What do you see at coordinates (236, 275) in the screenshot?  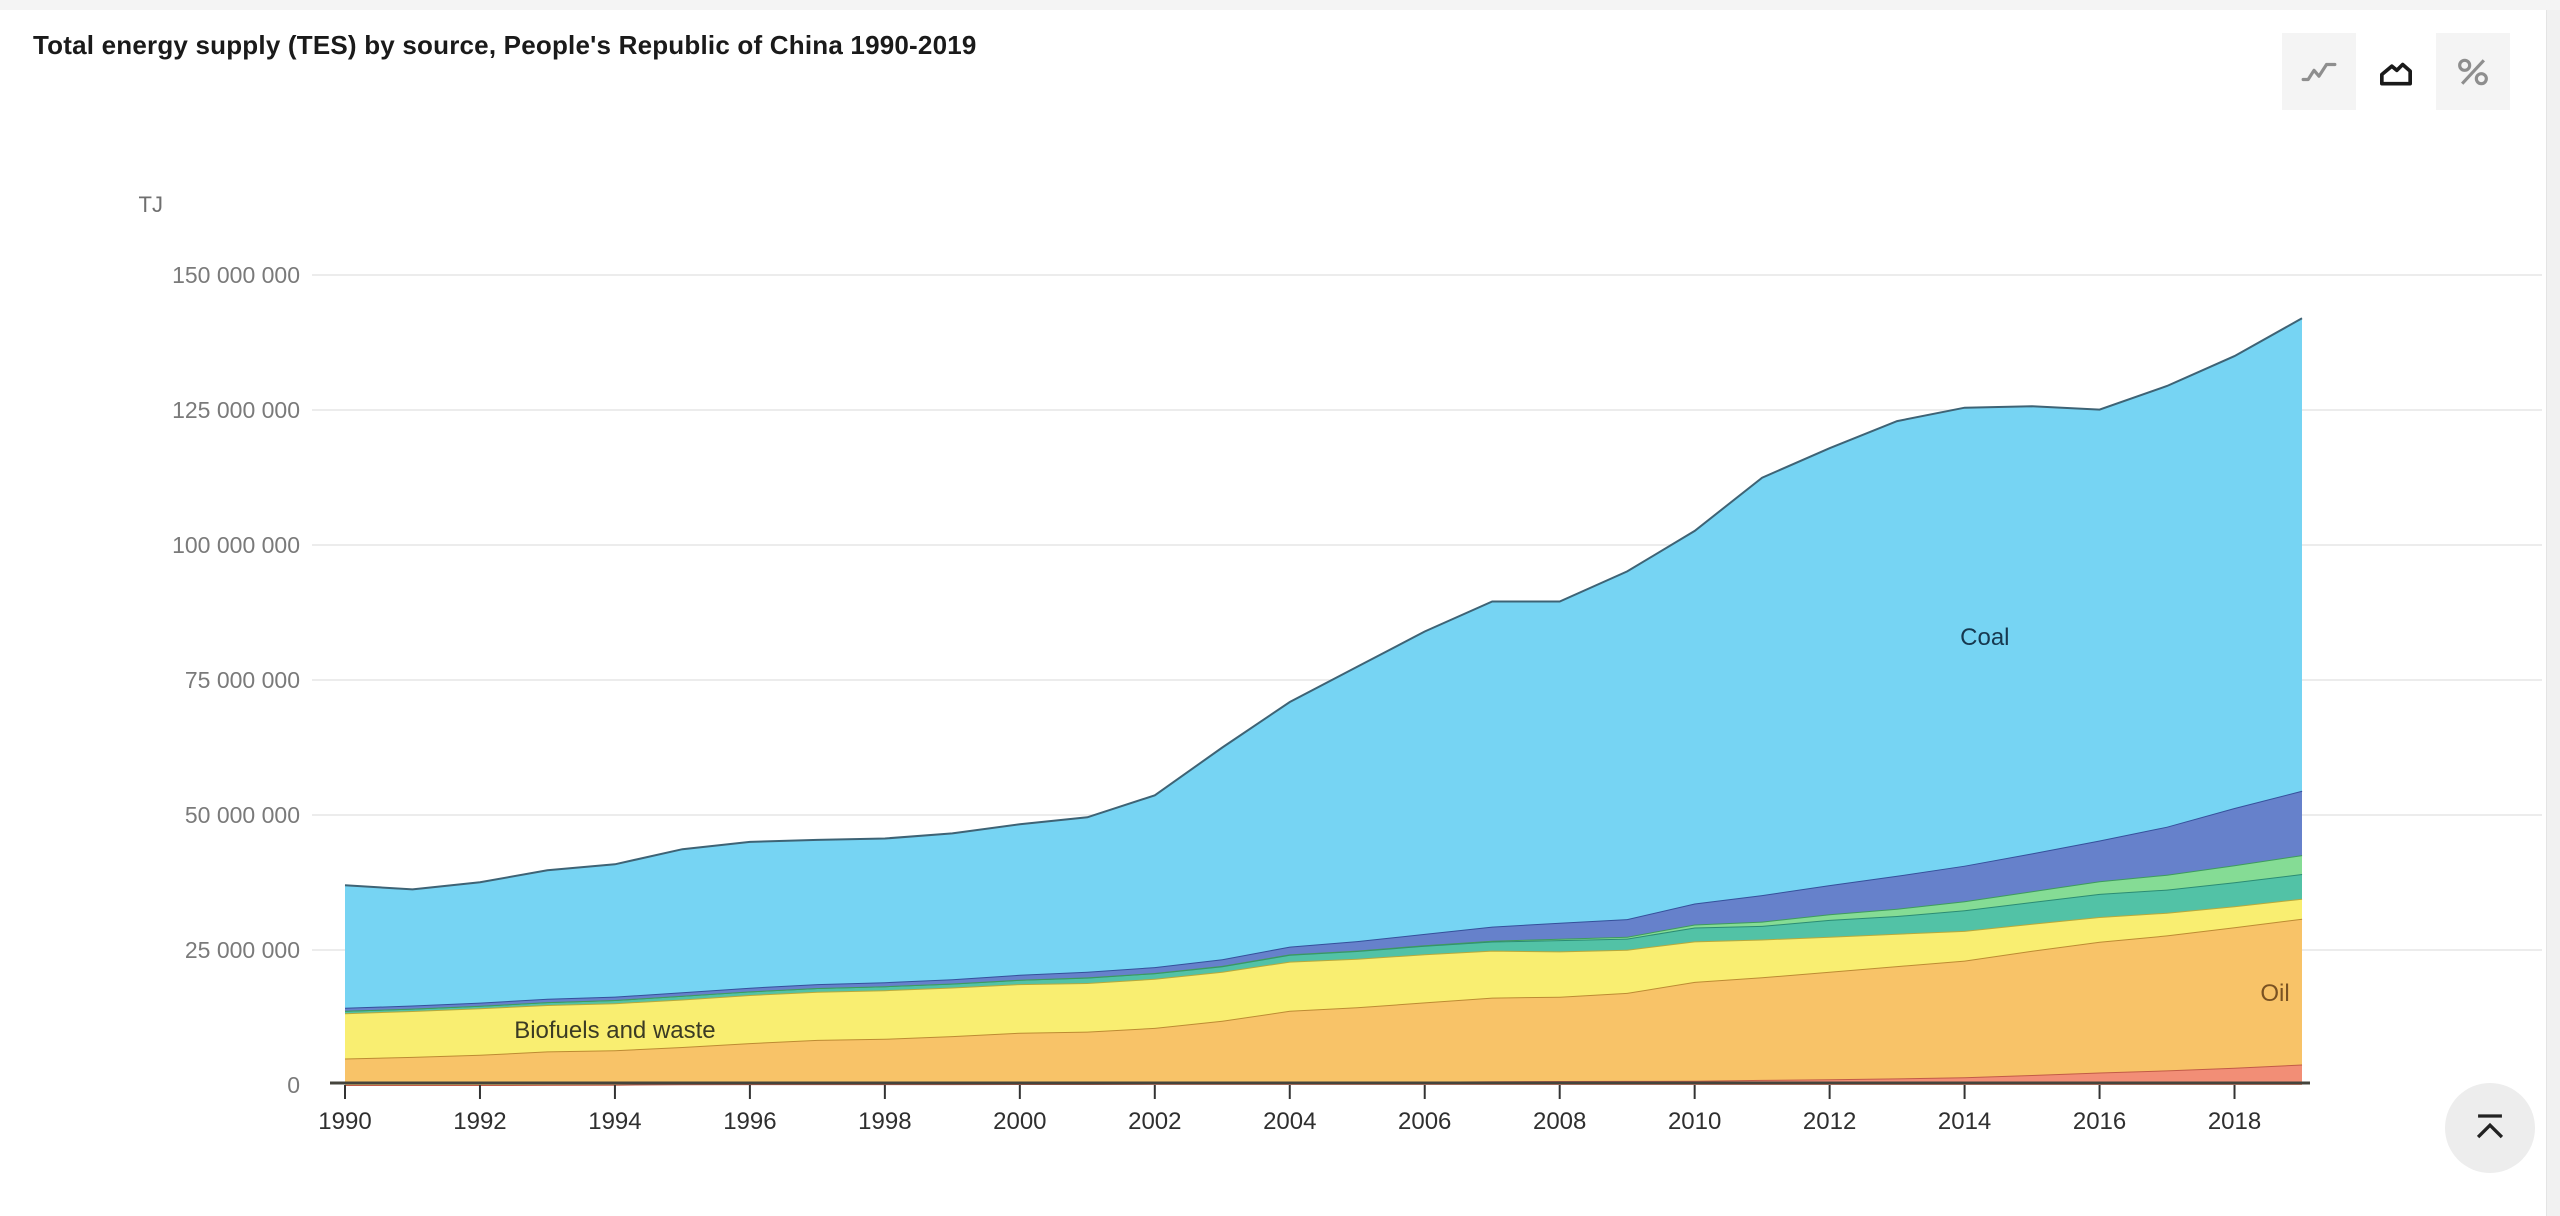 I see `y-tick-label: 150 000 000` at bounding box center [236, 275].